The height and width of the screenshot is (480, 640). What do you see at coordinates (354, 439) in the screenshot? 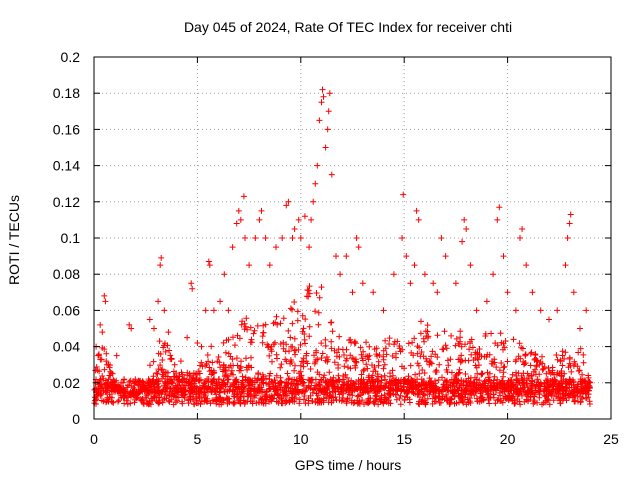
I see `x-tick-labels: 0 5 10 15 20 25` at bounding box center [354, 439].